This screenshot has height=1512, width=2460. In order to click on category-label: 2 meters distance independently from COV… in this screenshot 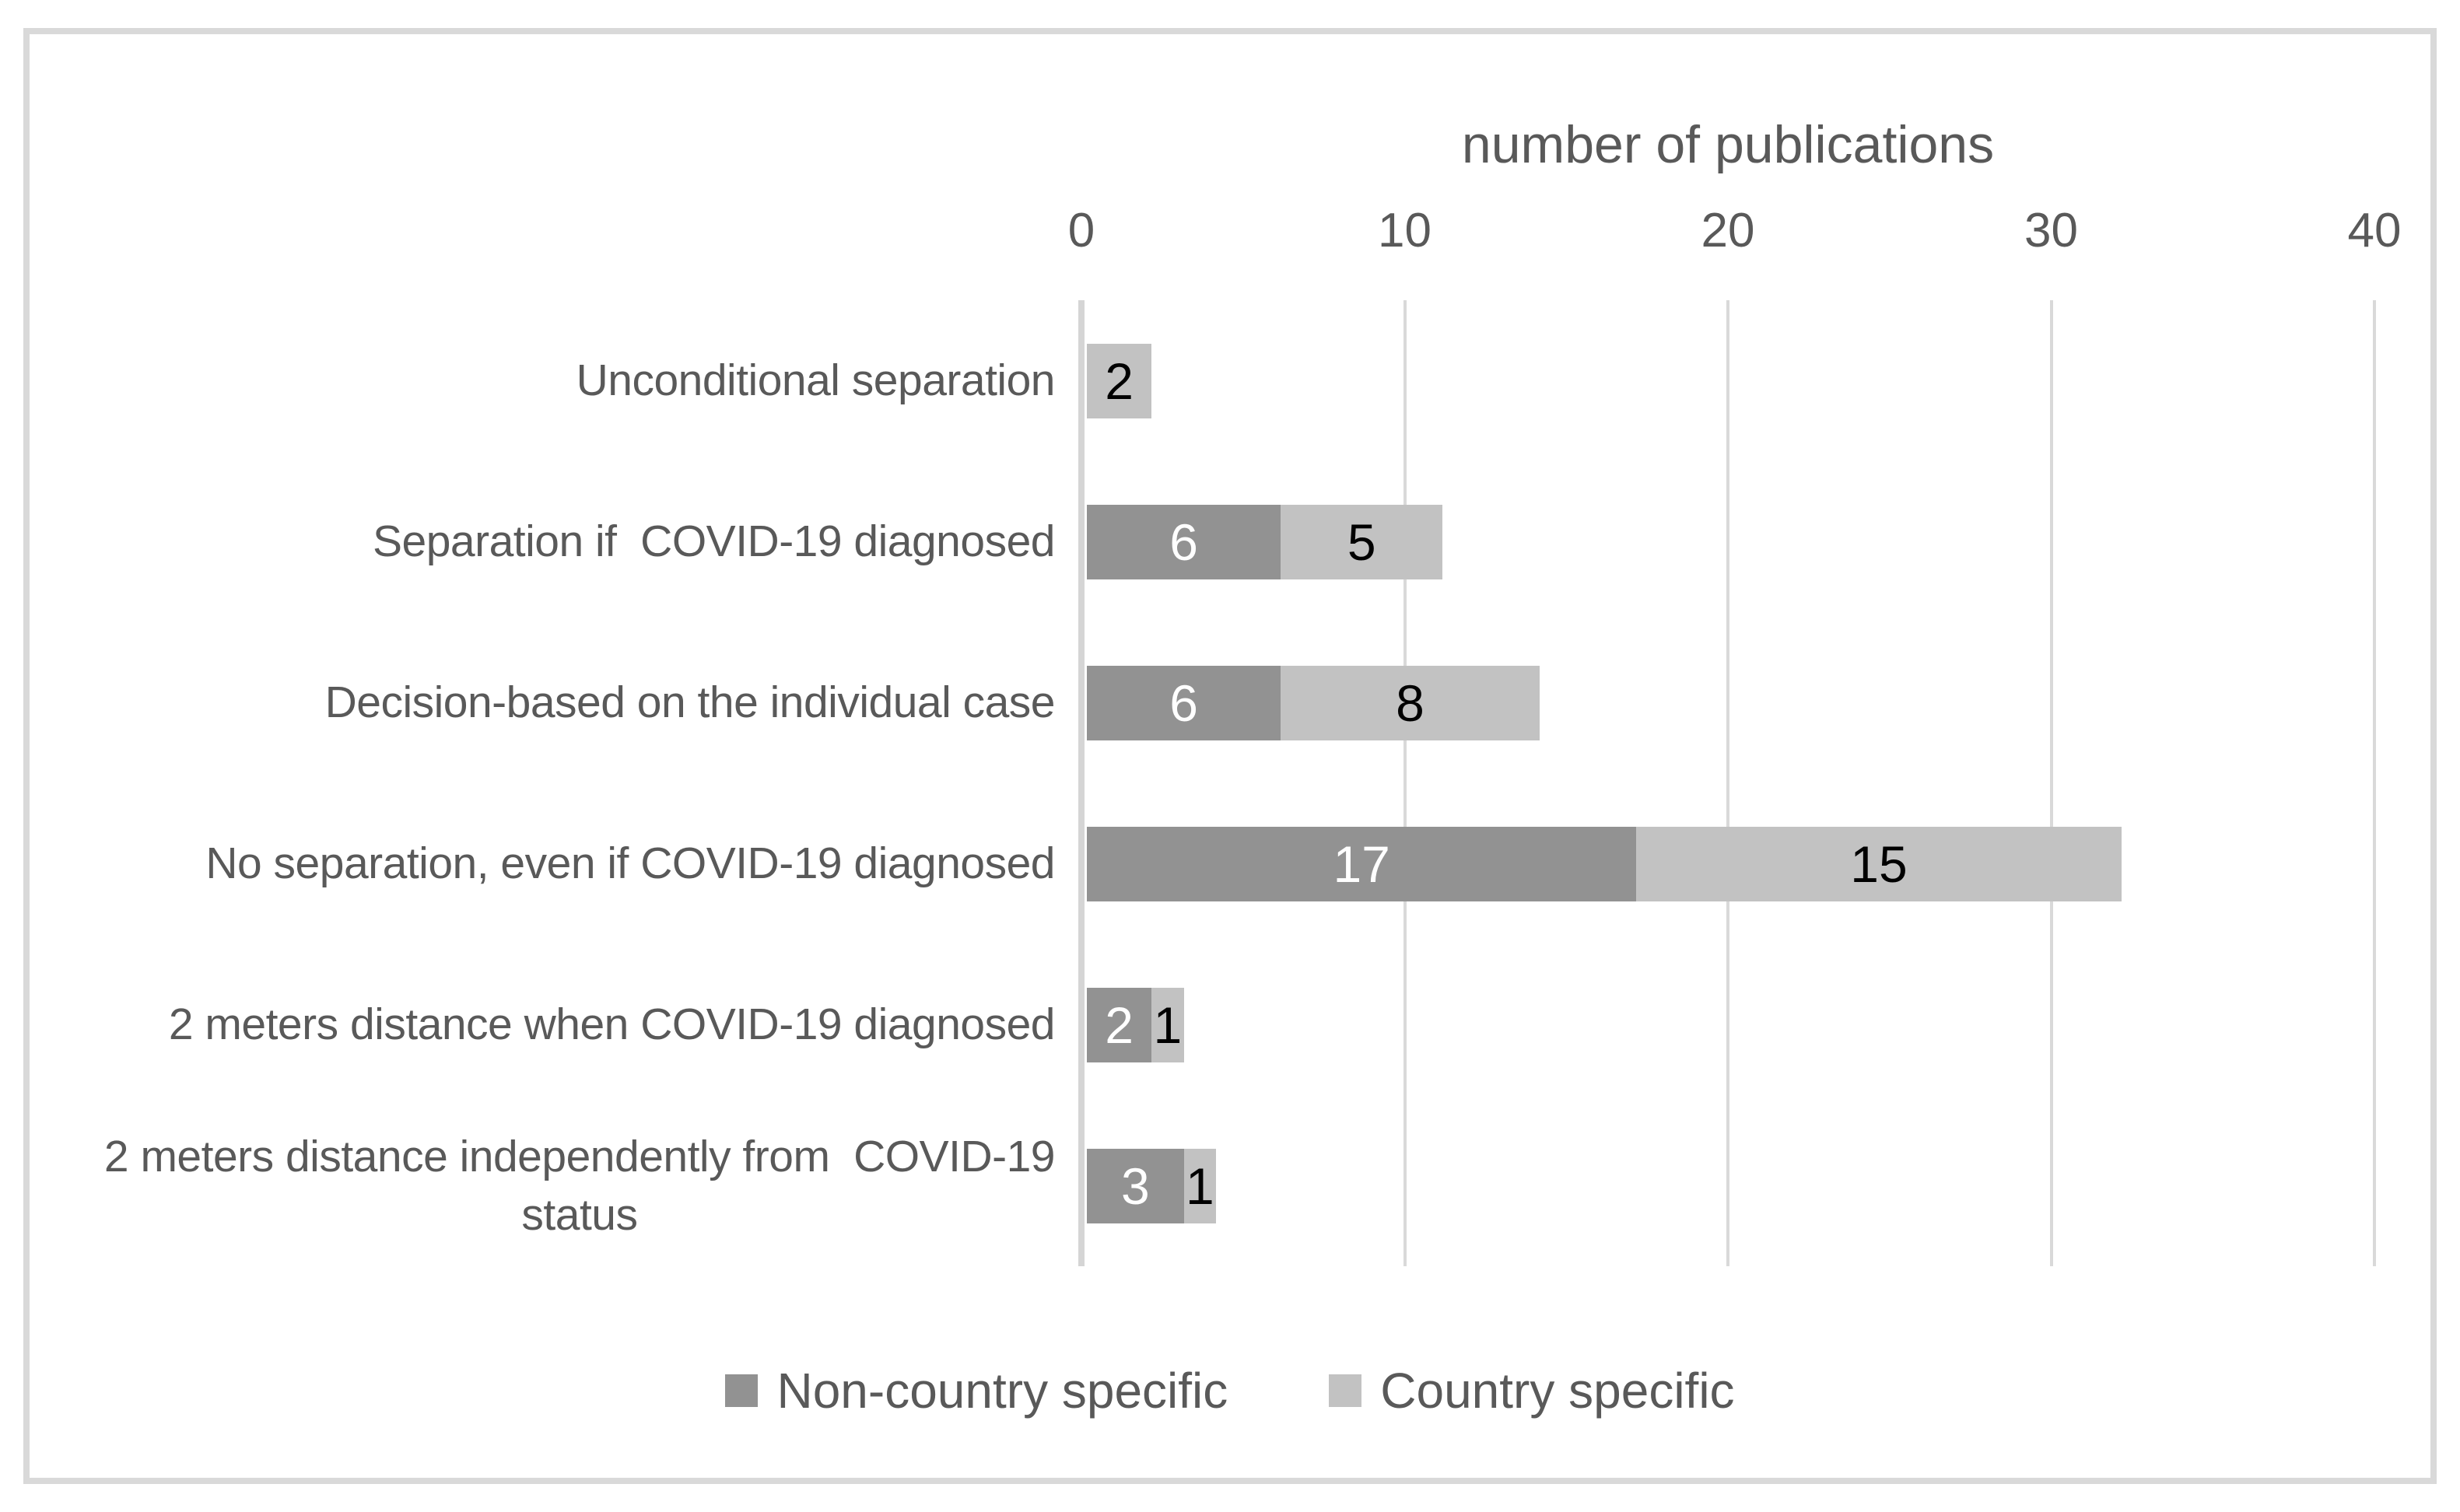, I will do `click(579, 1186)`.